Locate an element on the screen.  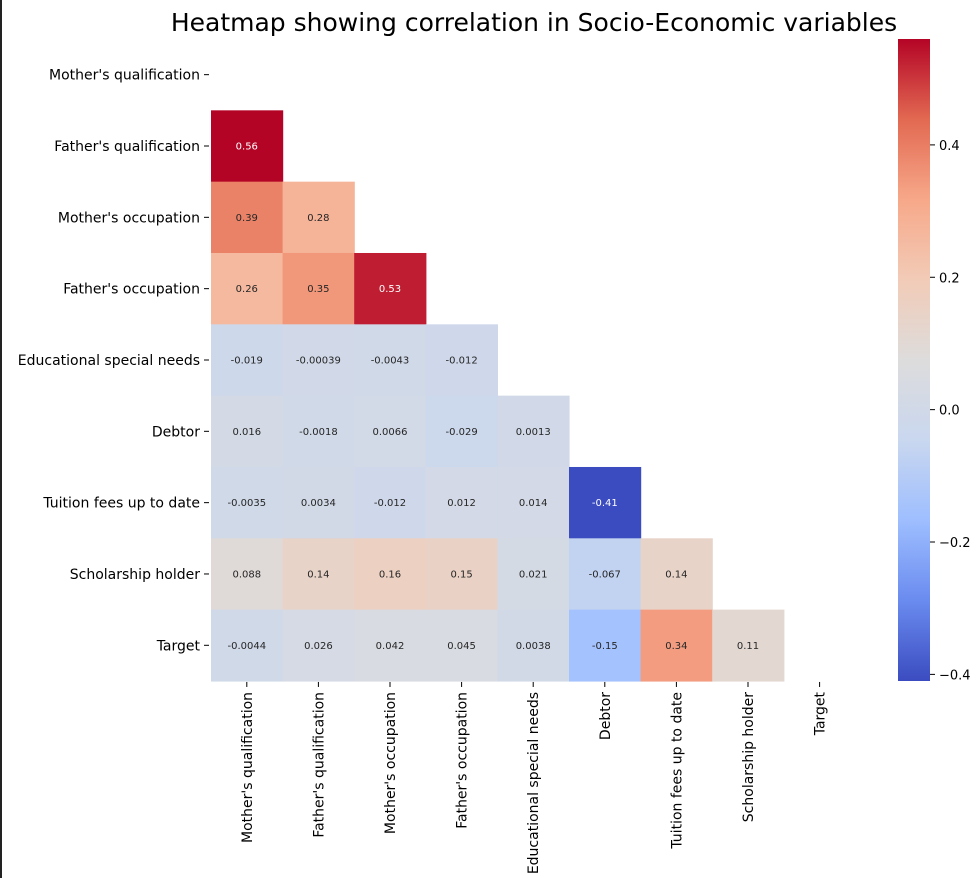
left-frame-border is located at coordinates (1, 439).